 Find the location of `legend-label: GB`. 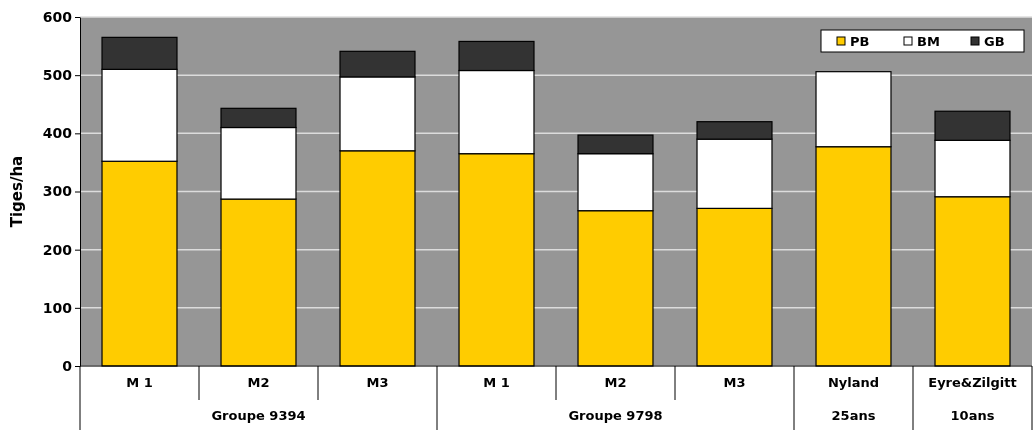

legend-label: GB is located at coordinates (994, 41).